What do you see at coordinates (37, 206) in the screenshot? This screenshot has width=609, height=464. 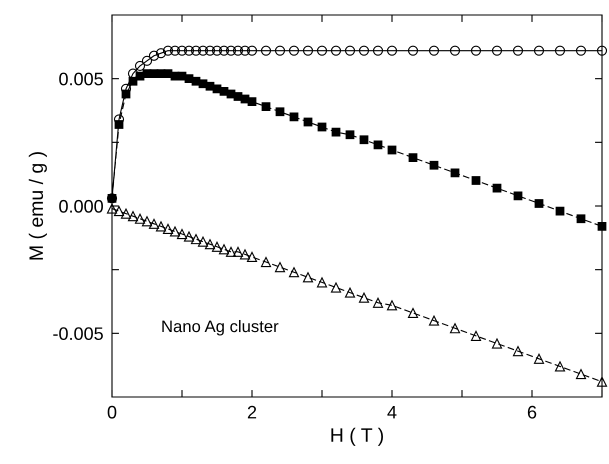 I see `y-axis-title: M ( emu / g )` at bounding box center [37, 206].